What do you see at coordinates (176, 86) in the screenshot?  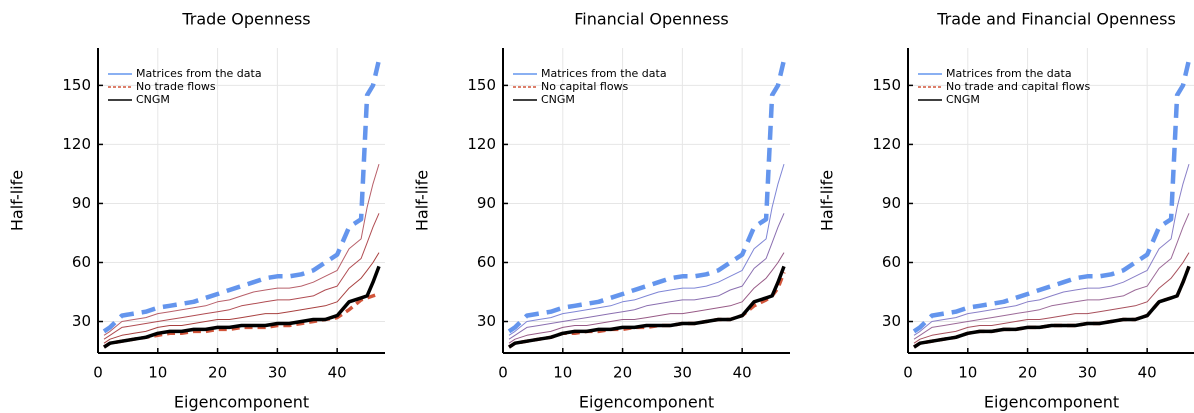 I see `legend-label: No trade flows` at bounding box center [176, 86].